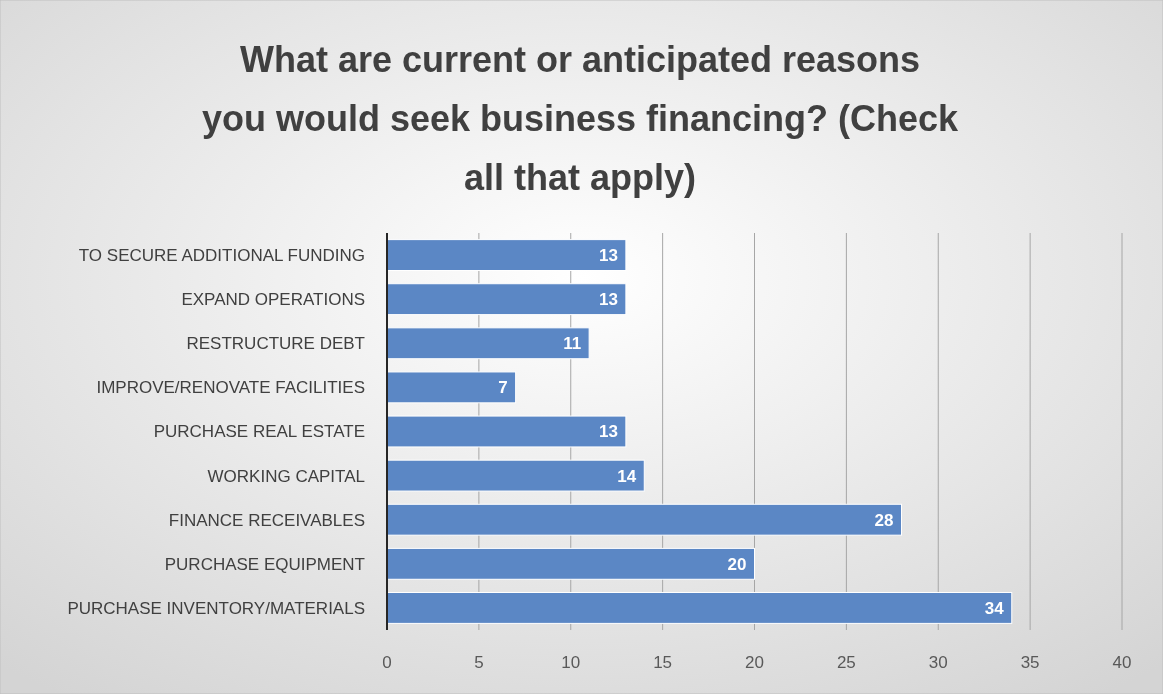  I want to click on x-tick-label: 20, so click(754, 662).